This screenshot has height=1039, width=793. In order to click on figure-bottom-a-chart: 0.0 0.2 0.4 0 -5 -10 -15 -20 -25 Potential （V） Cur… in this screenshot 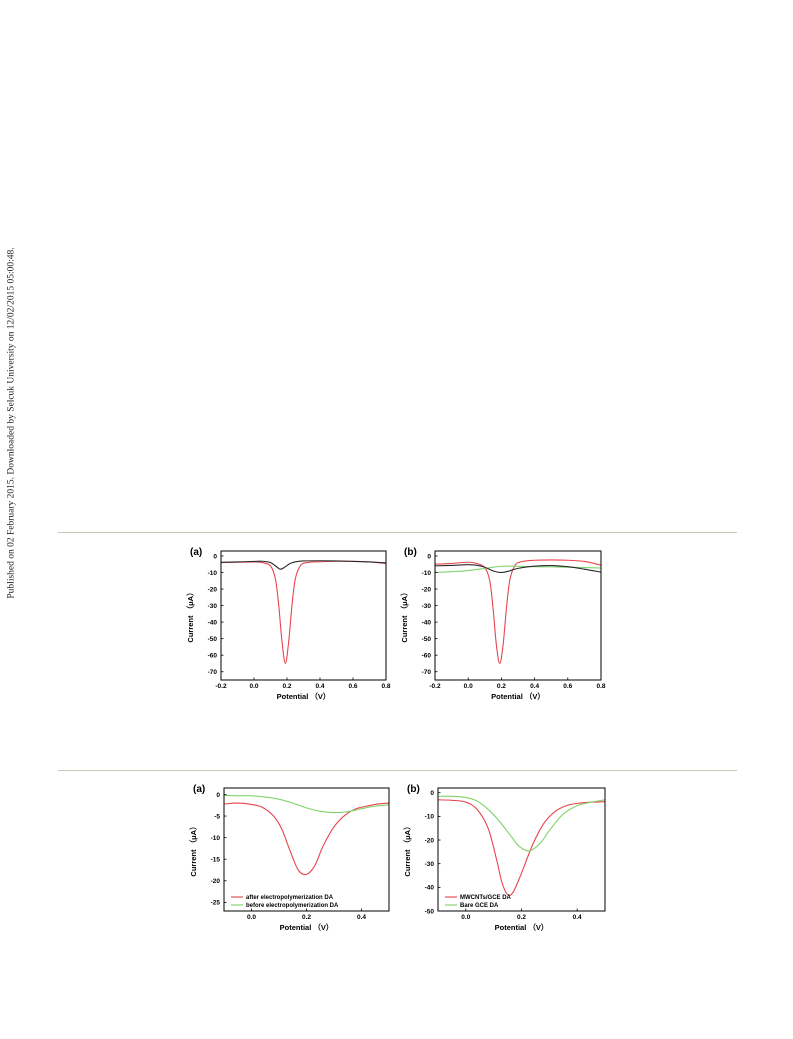, I will do `click(289, 858)`.